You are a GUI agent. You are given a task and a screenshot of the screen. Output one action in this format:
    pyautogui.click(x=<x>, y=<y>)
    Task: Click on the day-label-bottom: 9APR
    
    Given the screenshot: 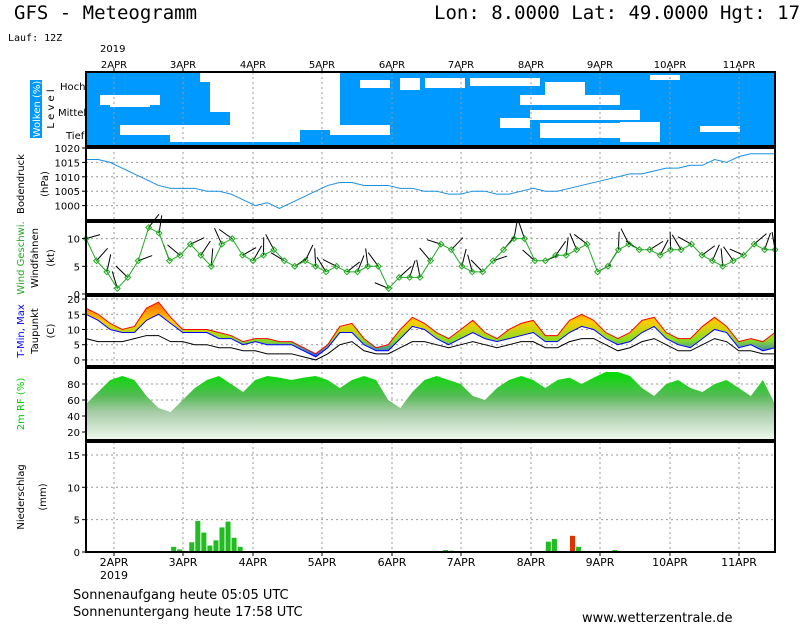 What is the action you would take?
    pyautogui.click(x=600, y=562)
    